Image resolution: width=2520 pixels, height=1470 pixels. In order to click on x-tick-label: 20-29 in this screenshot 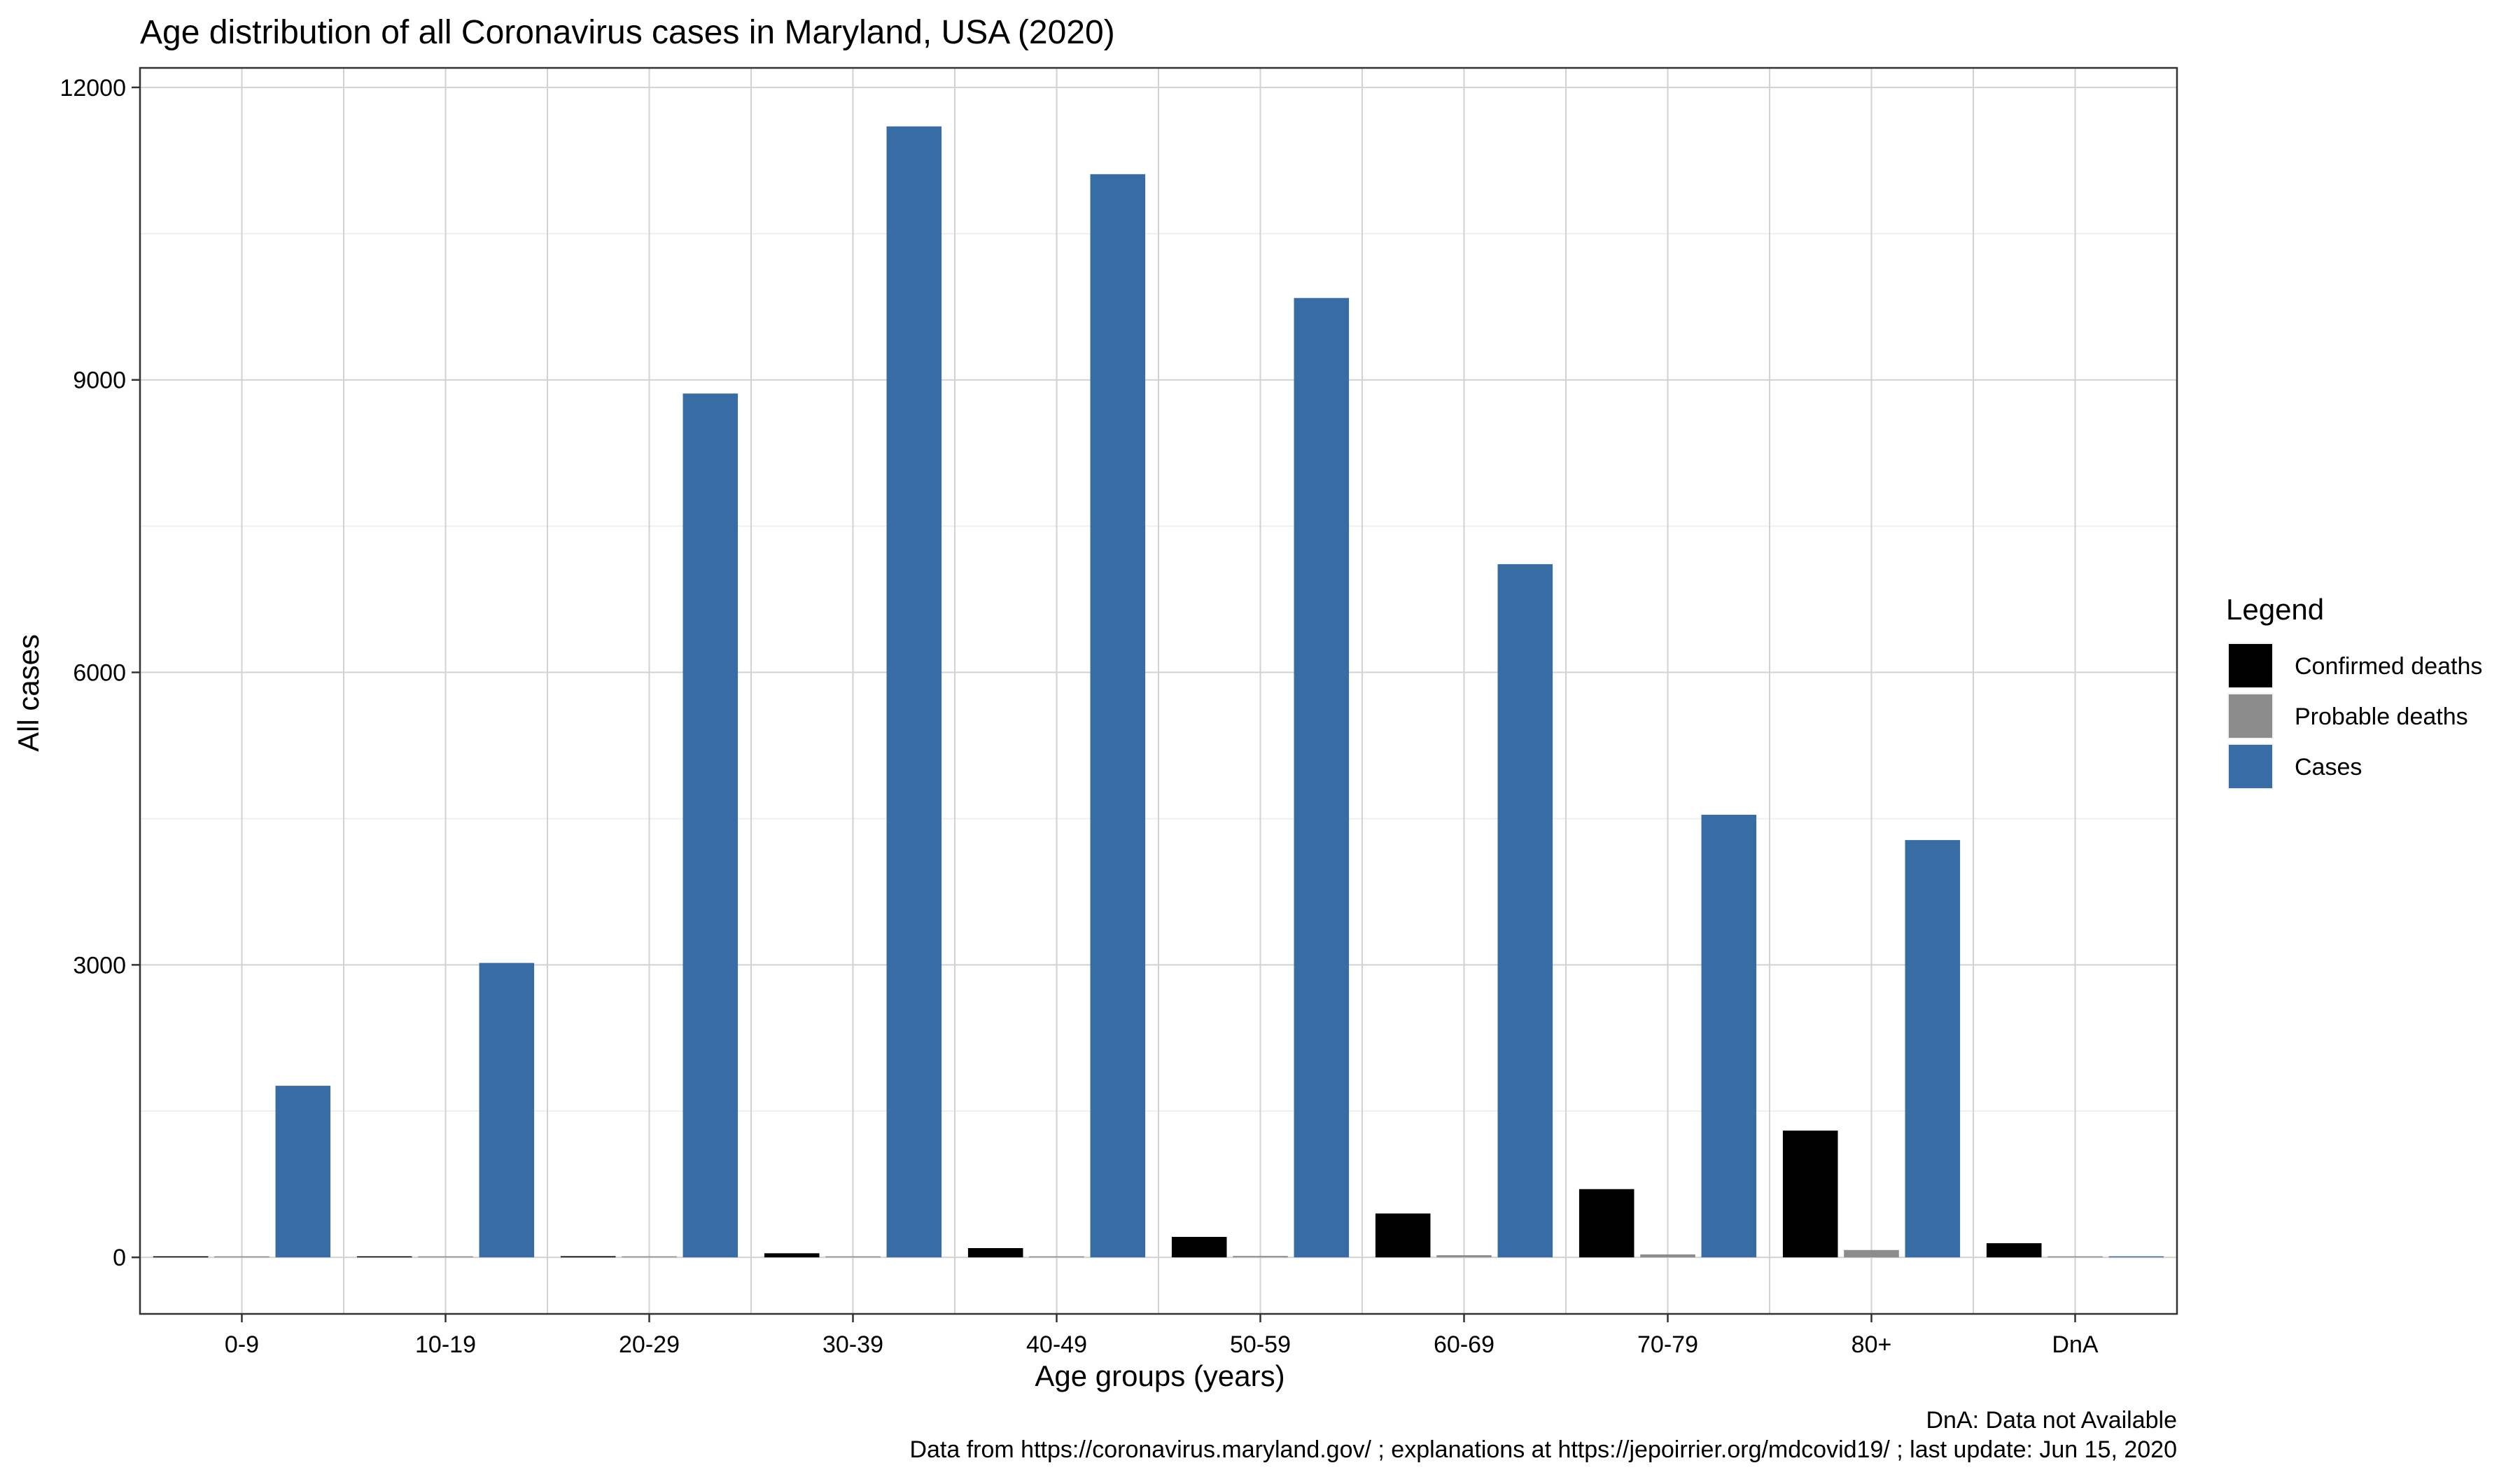, I will do `click(649, 1344)`.